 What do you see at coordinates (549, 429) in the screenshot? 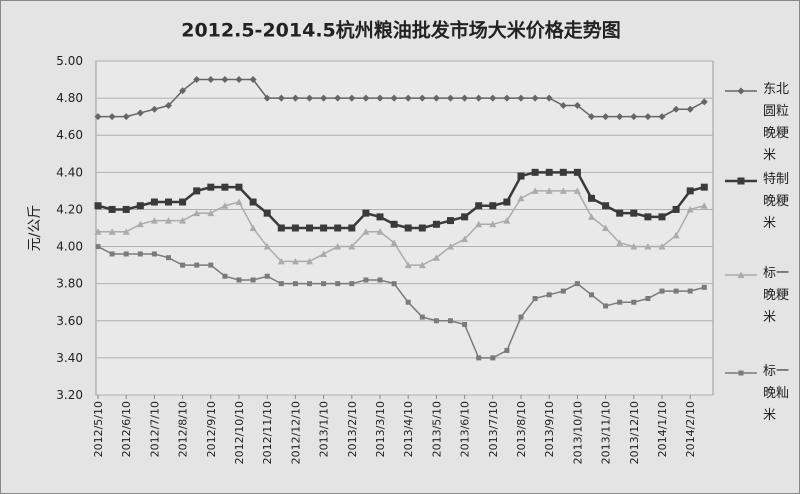
I see `x-tick-label: 2013/9/10` at bounding box center [549, 429].